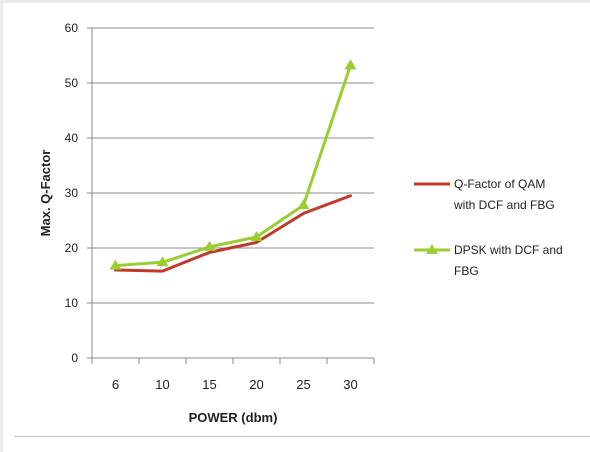 The width and height of the screenshot is (590, 452). Describe the element at coordinates (303, 384) in the screenshot. I see `x-tick-label-25: 25` at that location.